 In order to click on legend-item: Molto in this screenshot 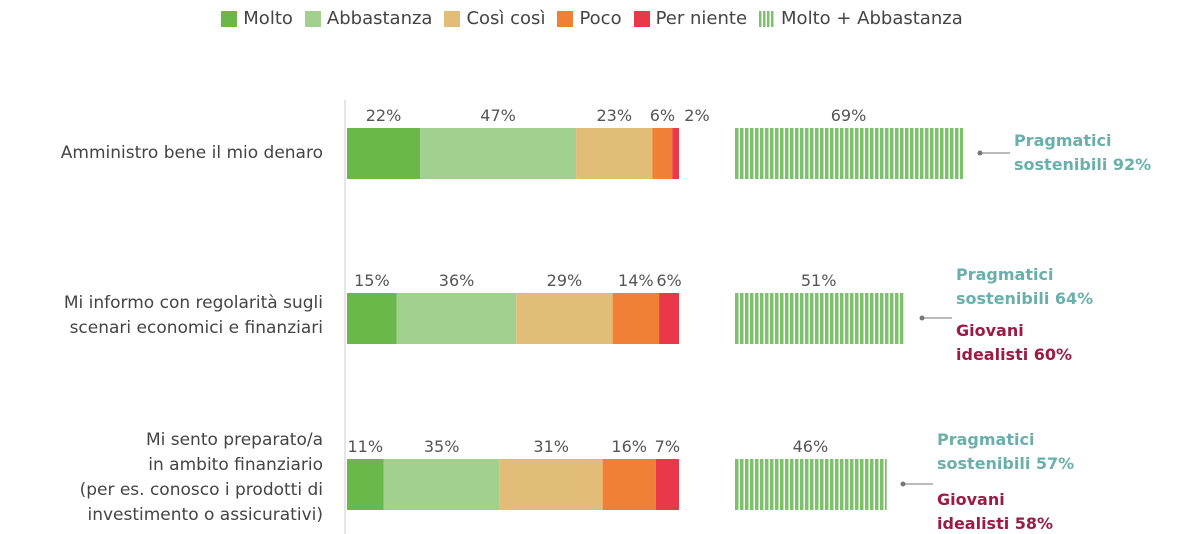, I will do `click(257, 18)`.